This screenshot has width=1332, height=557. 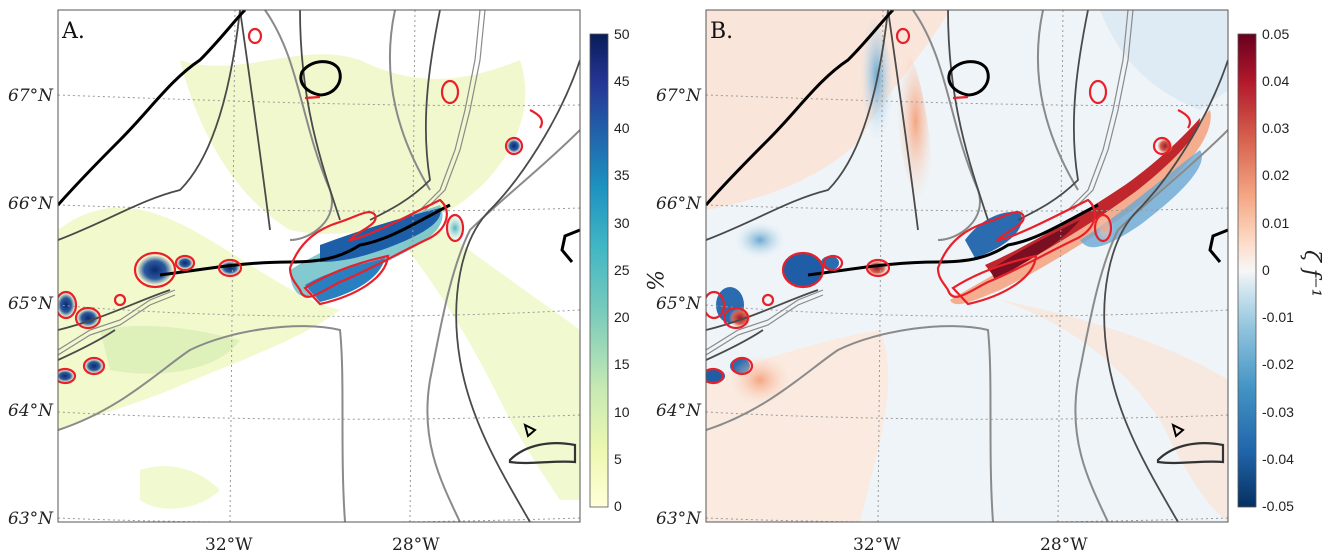 I want to click on colorbar-tick: -0.04, so click(x=1278, y=459).